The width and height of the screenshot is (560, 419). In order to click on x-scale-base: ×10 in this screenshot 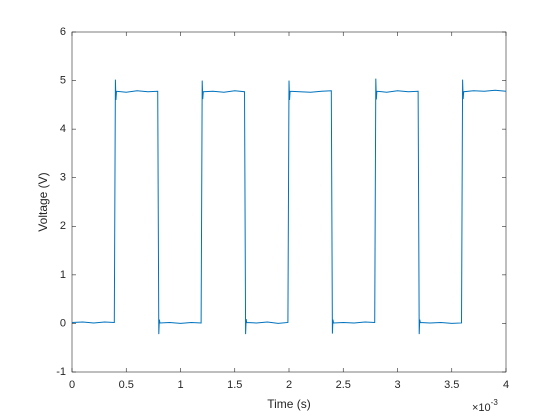, I will do `click(481, 408)`.